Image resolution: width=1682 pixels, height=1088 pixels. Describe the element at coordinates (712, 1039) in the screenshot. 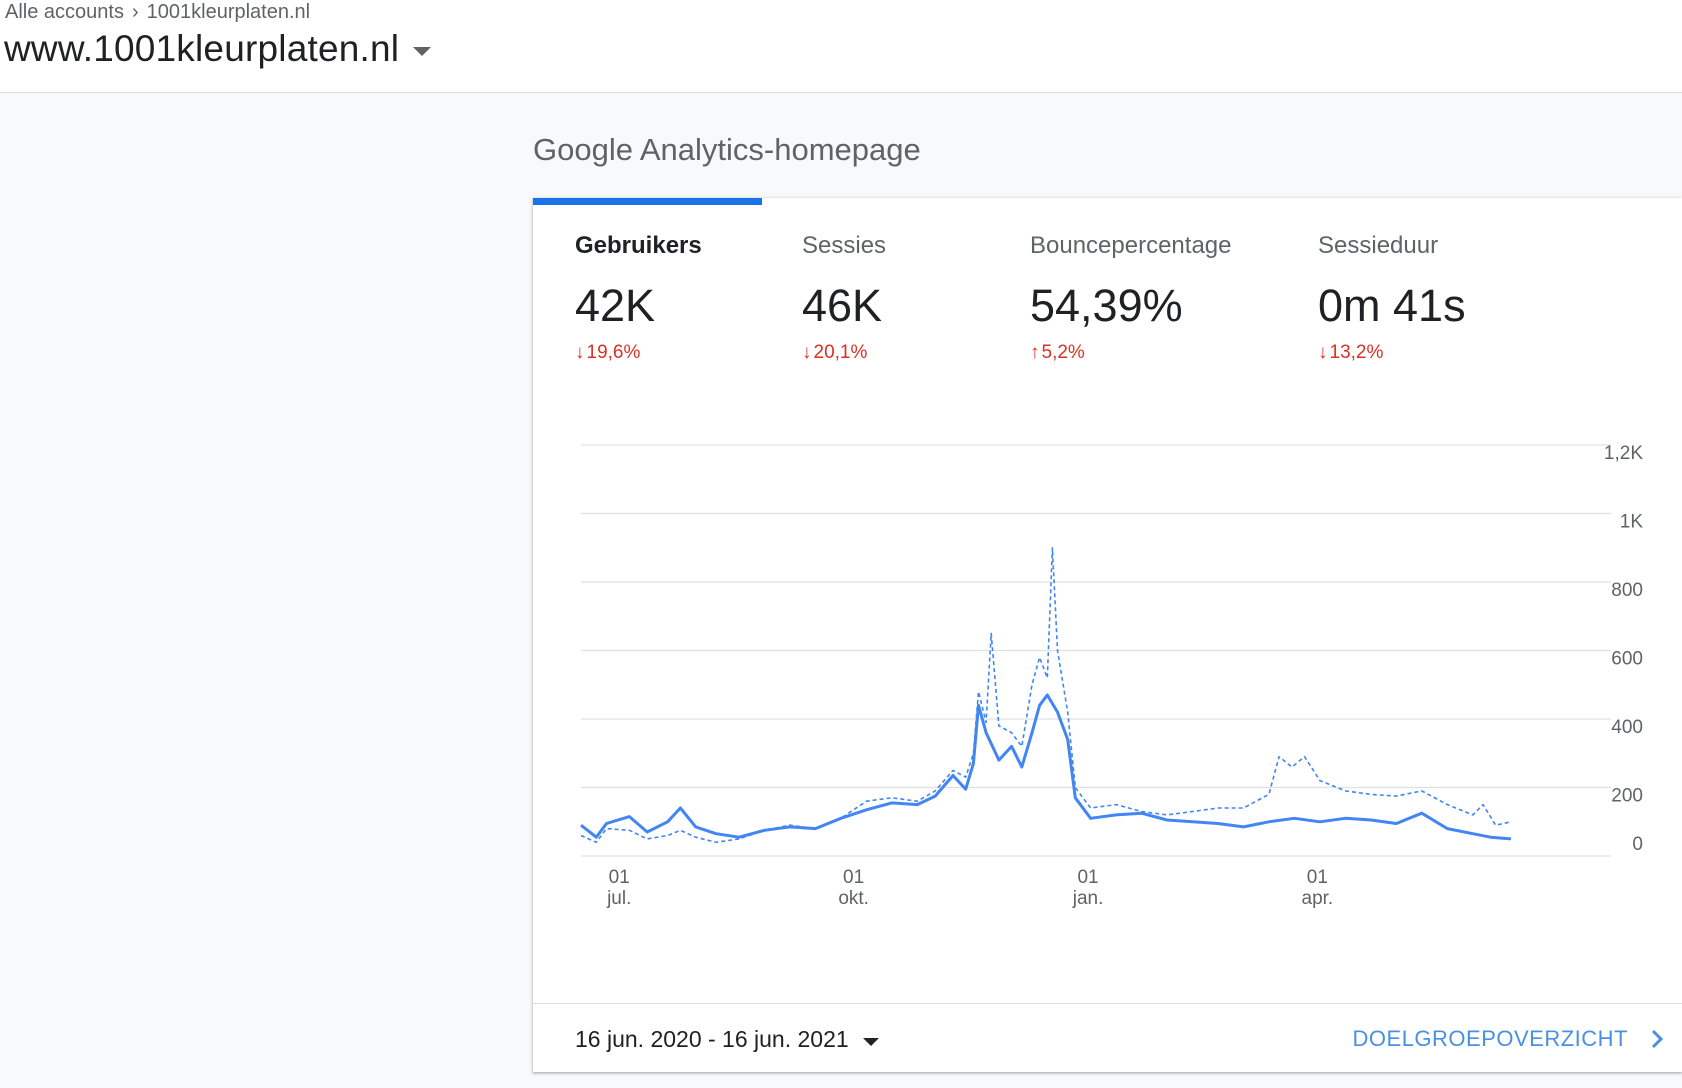

I see `date-range-text: 16 jun. 2020 - 16 jun. 2021` at that location.